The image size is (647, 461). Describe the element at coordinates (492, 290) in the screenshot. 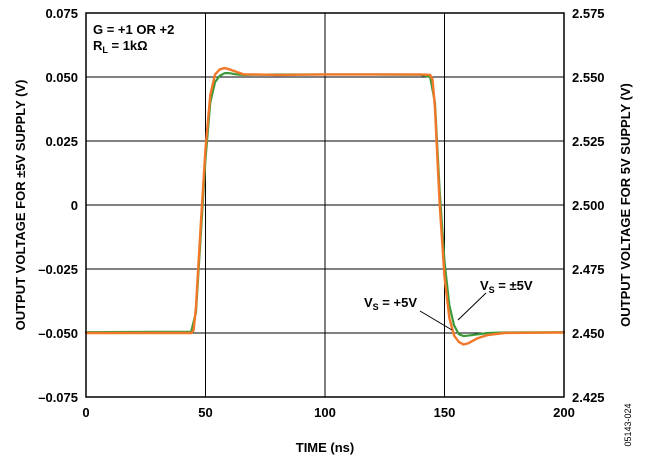

I see `series-label-dual-sub: S` at that location.